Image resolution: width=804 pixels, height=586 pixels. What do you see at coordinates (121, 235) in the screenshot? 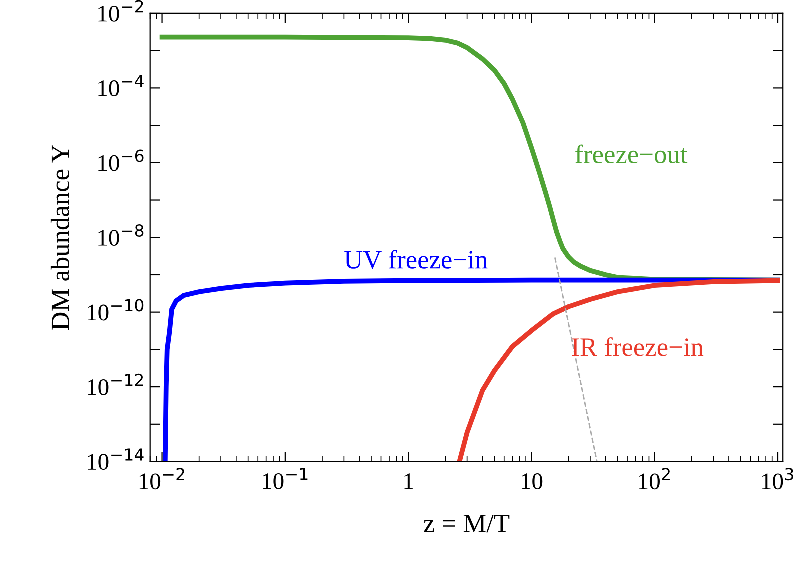
I see `y-tick-label: 10$^{−8}$` at bounding box center [121, 235].